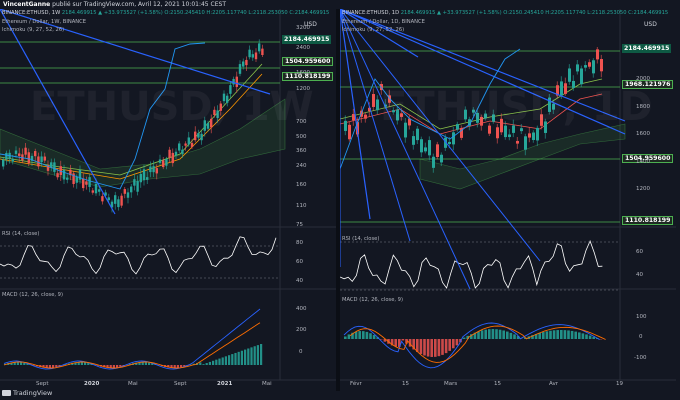 Image resolution: width=680 pixels, height=400 pixels. I want to click on price-tick: 500, so click(301, 137).